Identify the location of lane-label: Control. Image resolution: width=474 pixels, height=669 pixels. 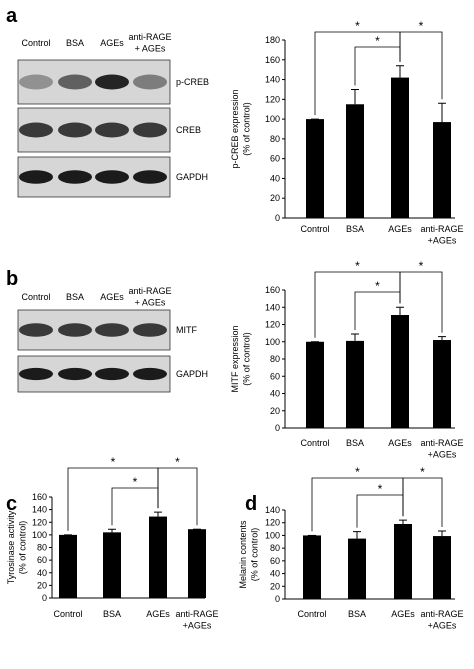
(35, 43).